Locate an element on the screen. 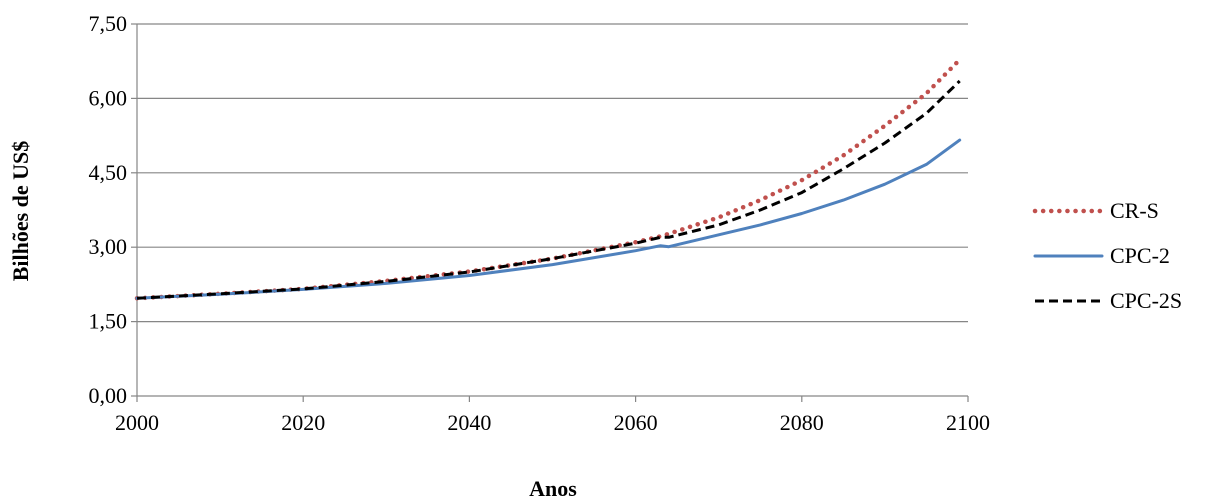 The width and height of the screenshot is (1210, 504). y-tick-label: 1,50 is located at coordinates (108, 321).